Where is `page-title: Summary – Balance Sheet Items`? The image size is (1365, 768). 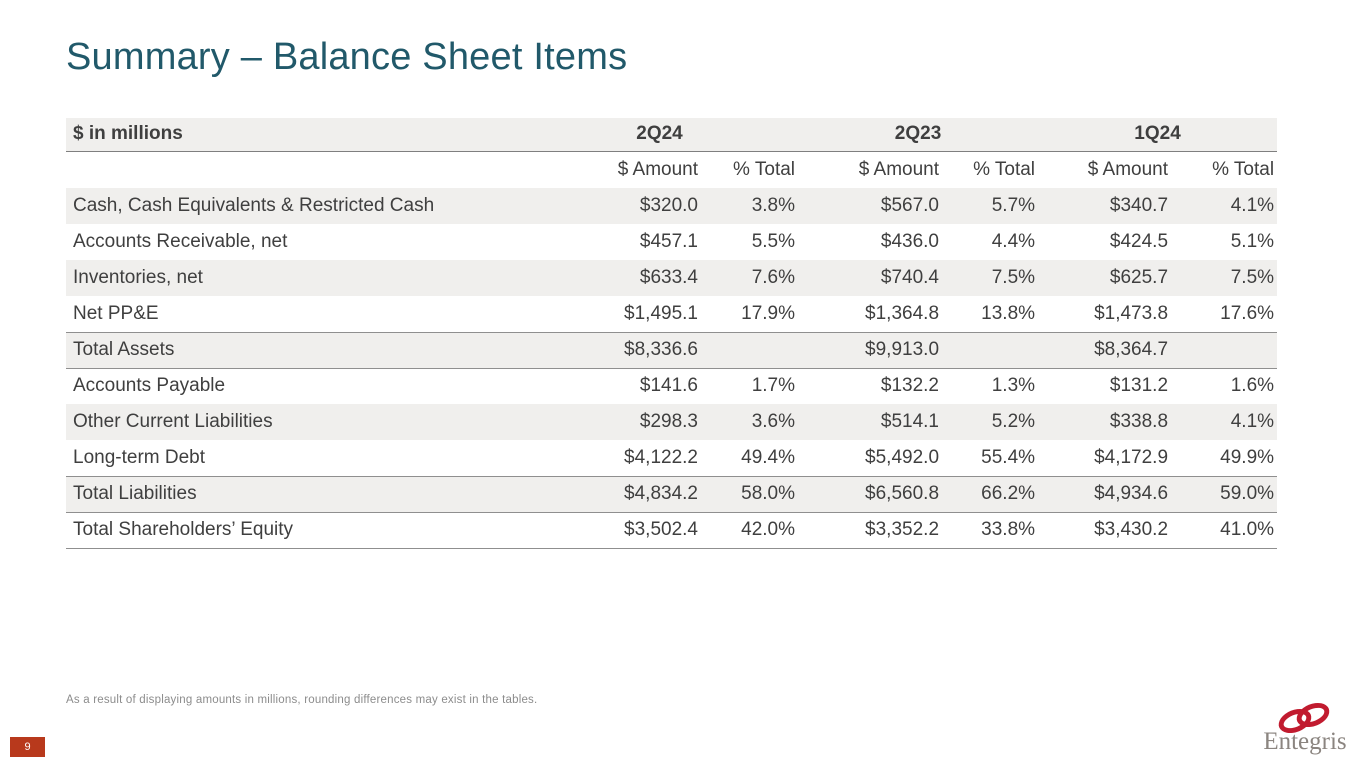
page-title: Summary – Balance Sheet Items is located at coordinates (347, 57).